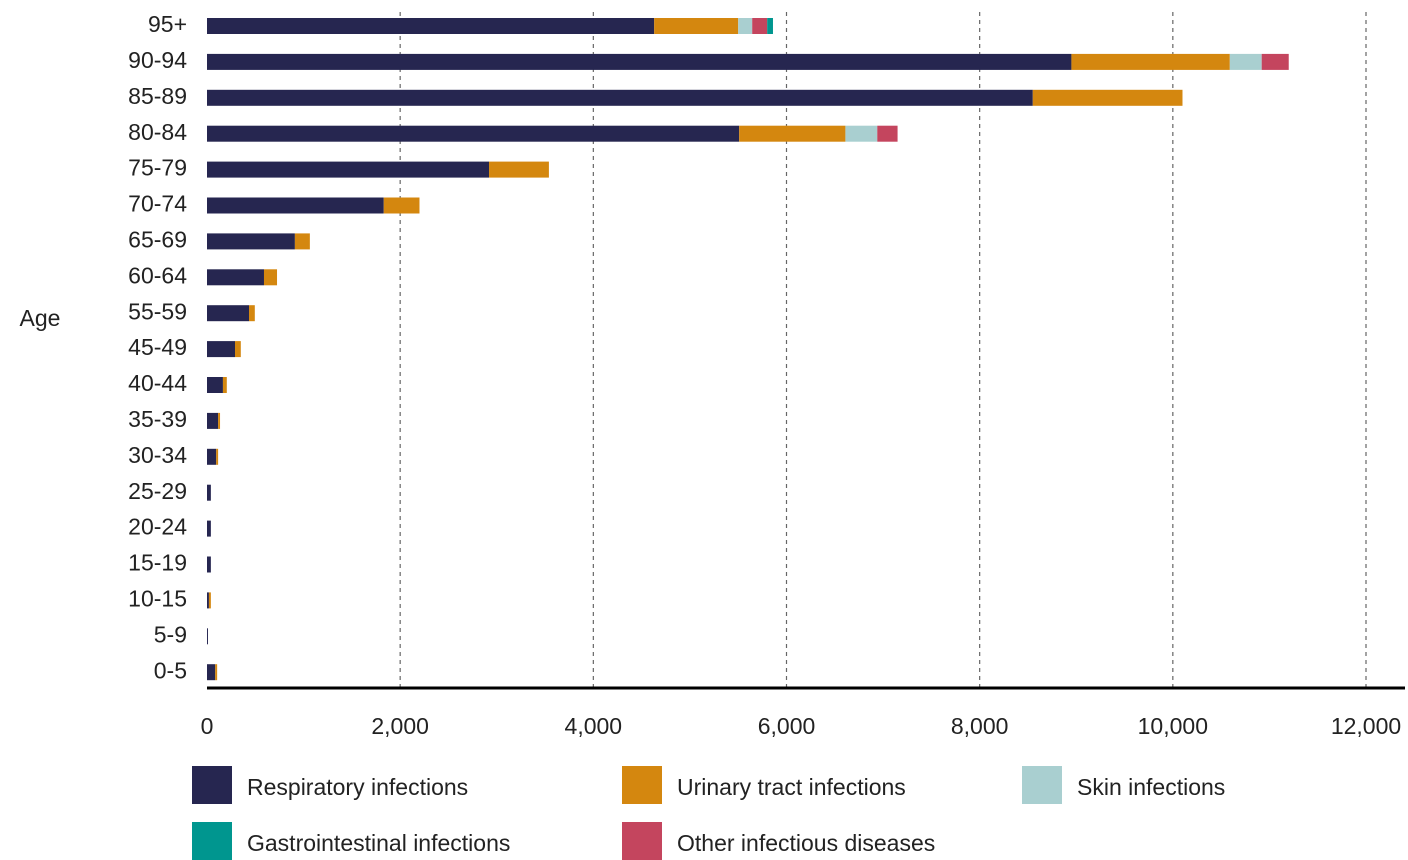 This screenshot has width=1408, height=860. What do you see at coordinates (157, 383) in the screenshot?
I see `y-tick-label: 40-44` at bounding box center [157, 383].